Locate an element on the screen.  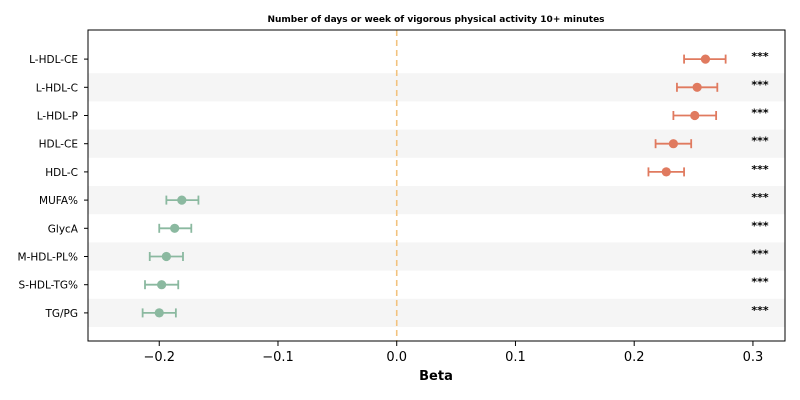
x-tick-label: 0.2 is located at coordinates (634, 357).